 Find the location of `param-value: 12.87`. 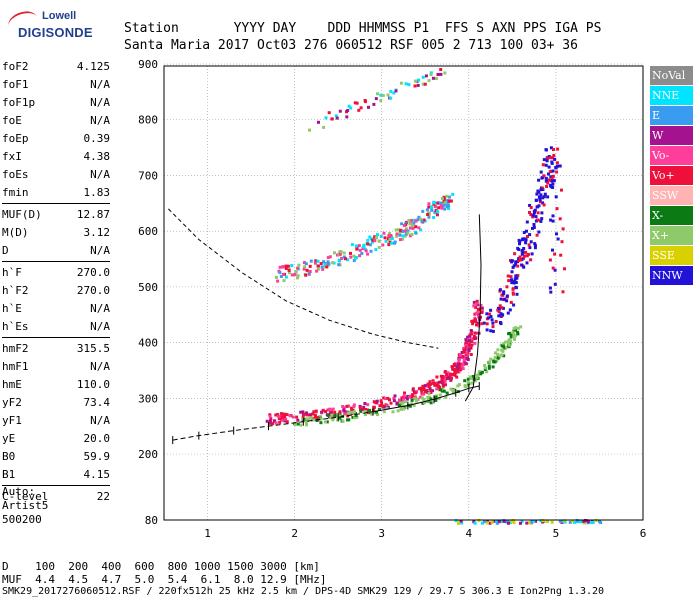

param-value: 12.87 is located at coordinates (93, 214).